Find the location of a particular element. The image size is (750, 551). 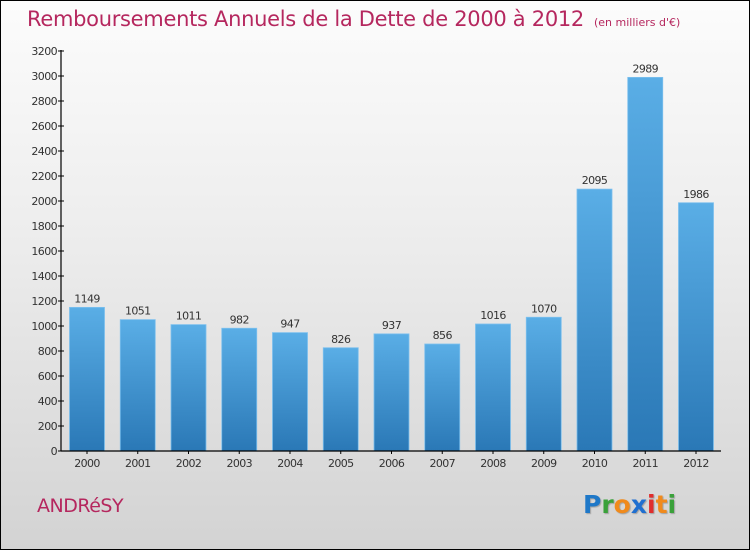

x-tick-label-2002: 2002 is located at coordinates (189, 463).